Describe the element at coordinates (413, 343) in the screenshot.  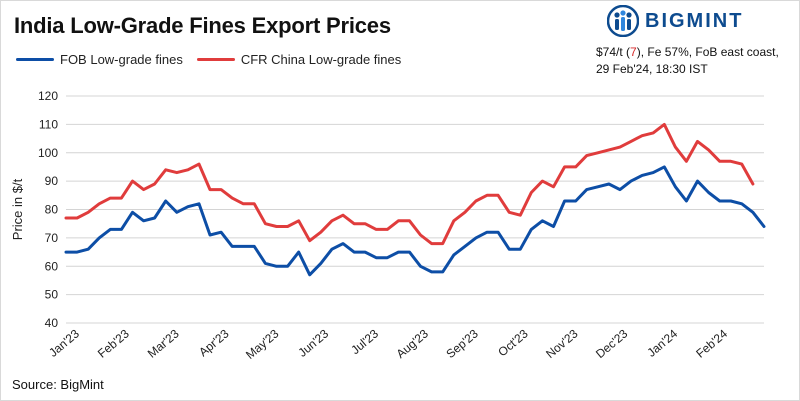
I see `x-tick-label-7: Aug'23` at that location.